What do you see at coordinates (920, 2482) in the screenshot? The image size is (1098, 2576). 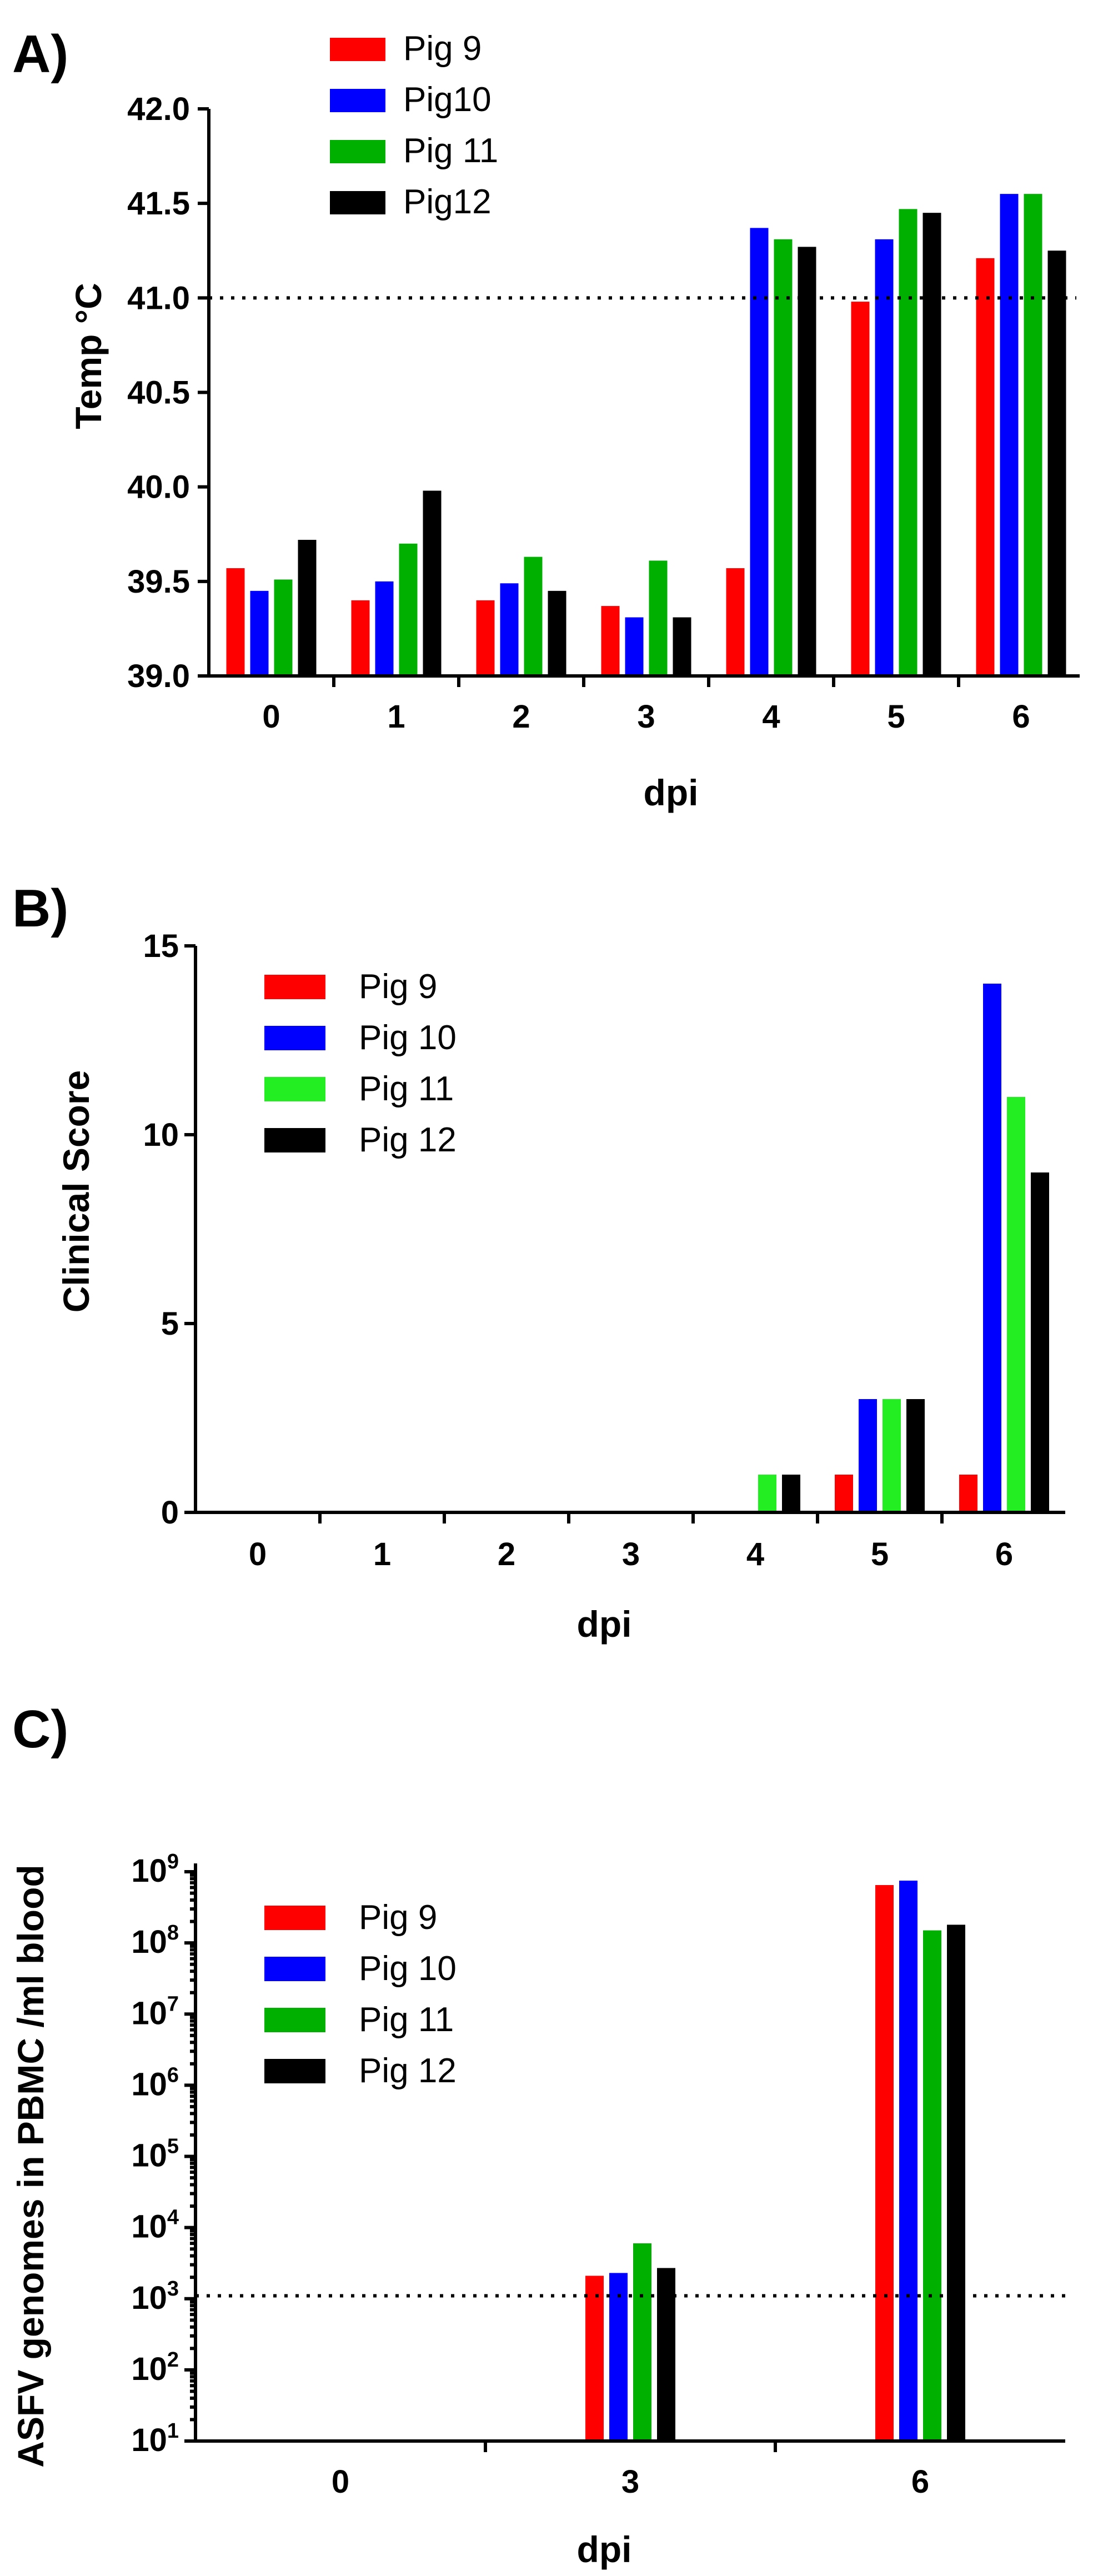 I see `panel-c-x-tick-label: 6` at bounding box center [920, 2482].